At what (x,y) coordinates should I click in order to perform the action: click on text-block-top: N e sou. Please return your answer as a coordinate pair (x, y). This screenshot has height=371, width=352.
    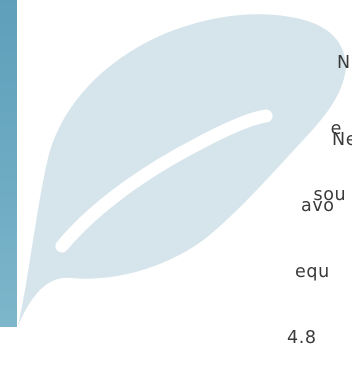
    Looking at the image, I should click on (324, 118).